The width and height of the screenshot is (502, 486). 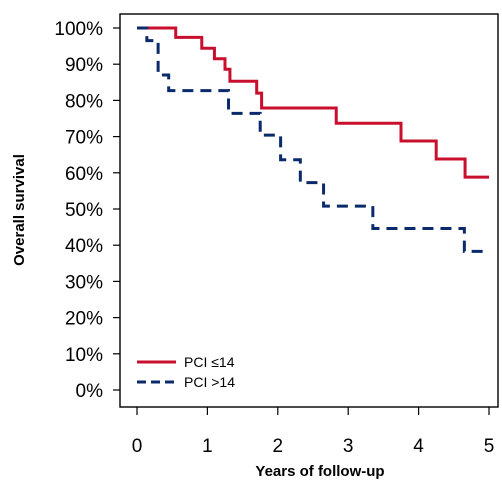 I want to click on x-tick-label: 3, so click(x=348, y=446).